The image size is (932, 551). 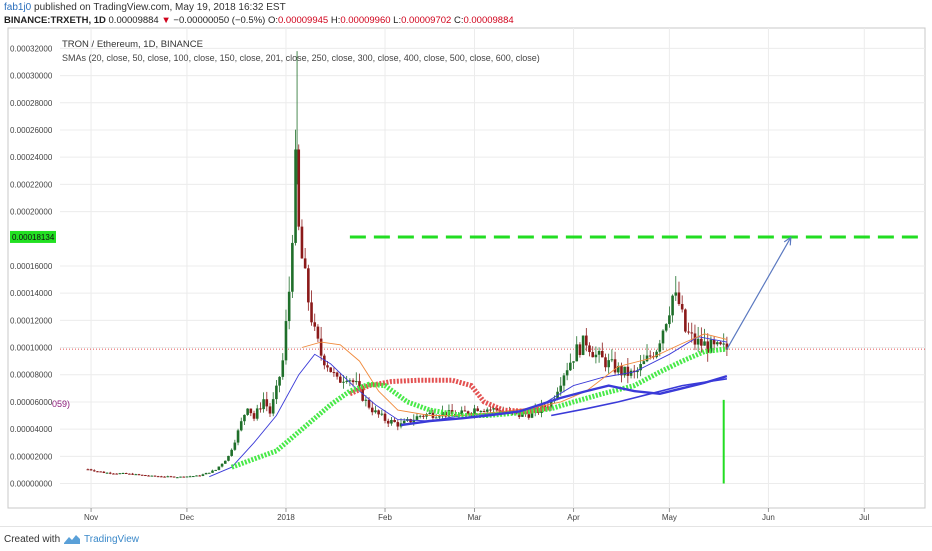 What do you see at coordinates (426, 20) in the screenshot?
I see `low-value: 0.00009702` at bounding box center [426, 20].